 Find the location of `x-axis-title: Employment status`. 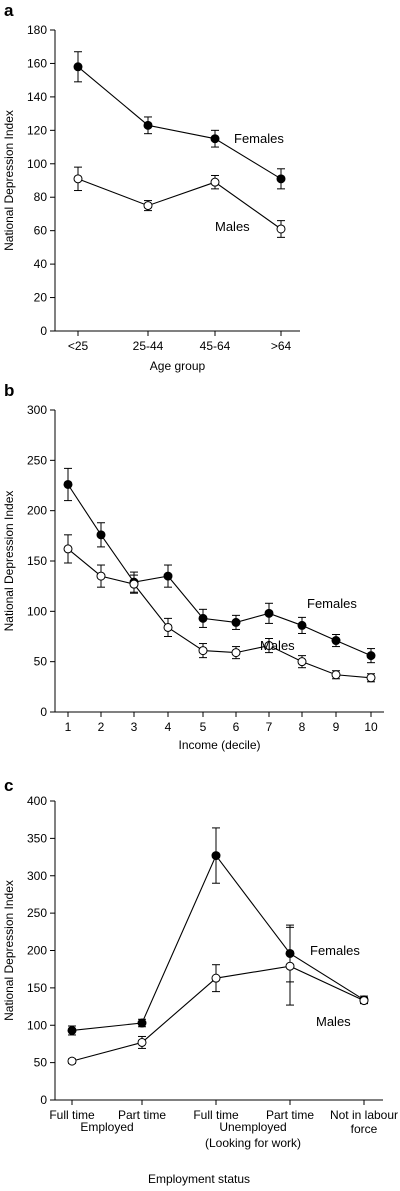

x-axis-title: Employment status is located at coordinates (199, 1179).